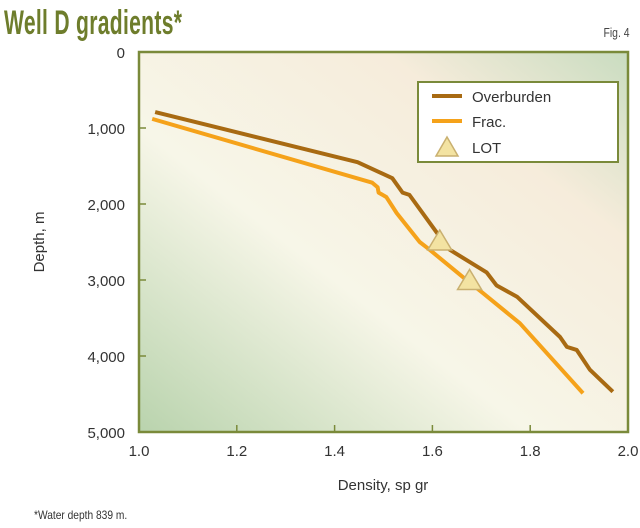 The image size is (640, 528). What do you see at coordinates (93, 23) in the screenshot?
I see `chart-title: Well D gradients*` at bounding box center [93, 23].